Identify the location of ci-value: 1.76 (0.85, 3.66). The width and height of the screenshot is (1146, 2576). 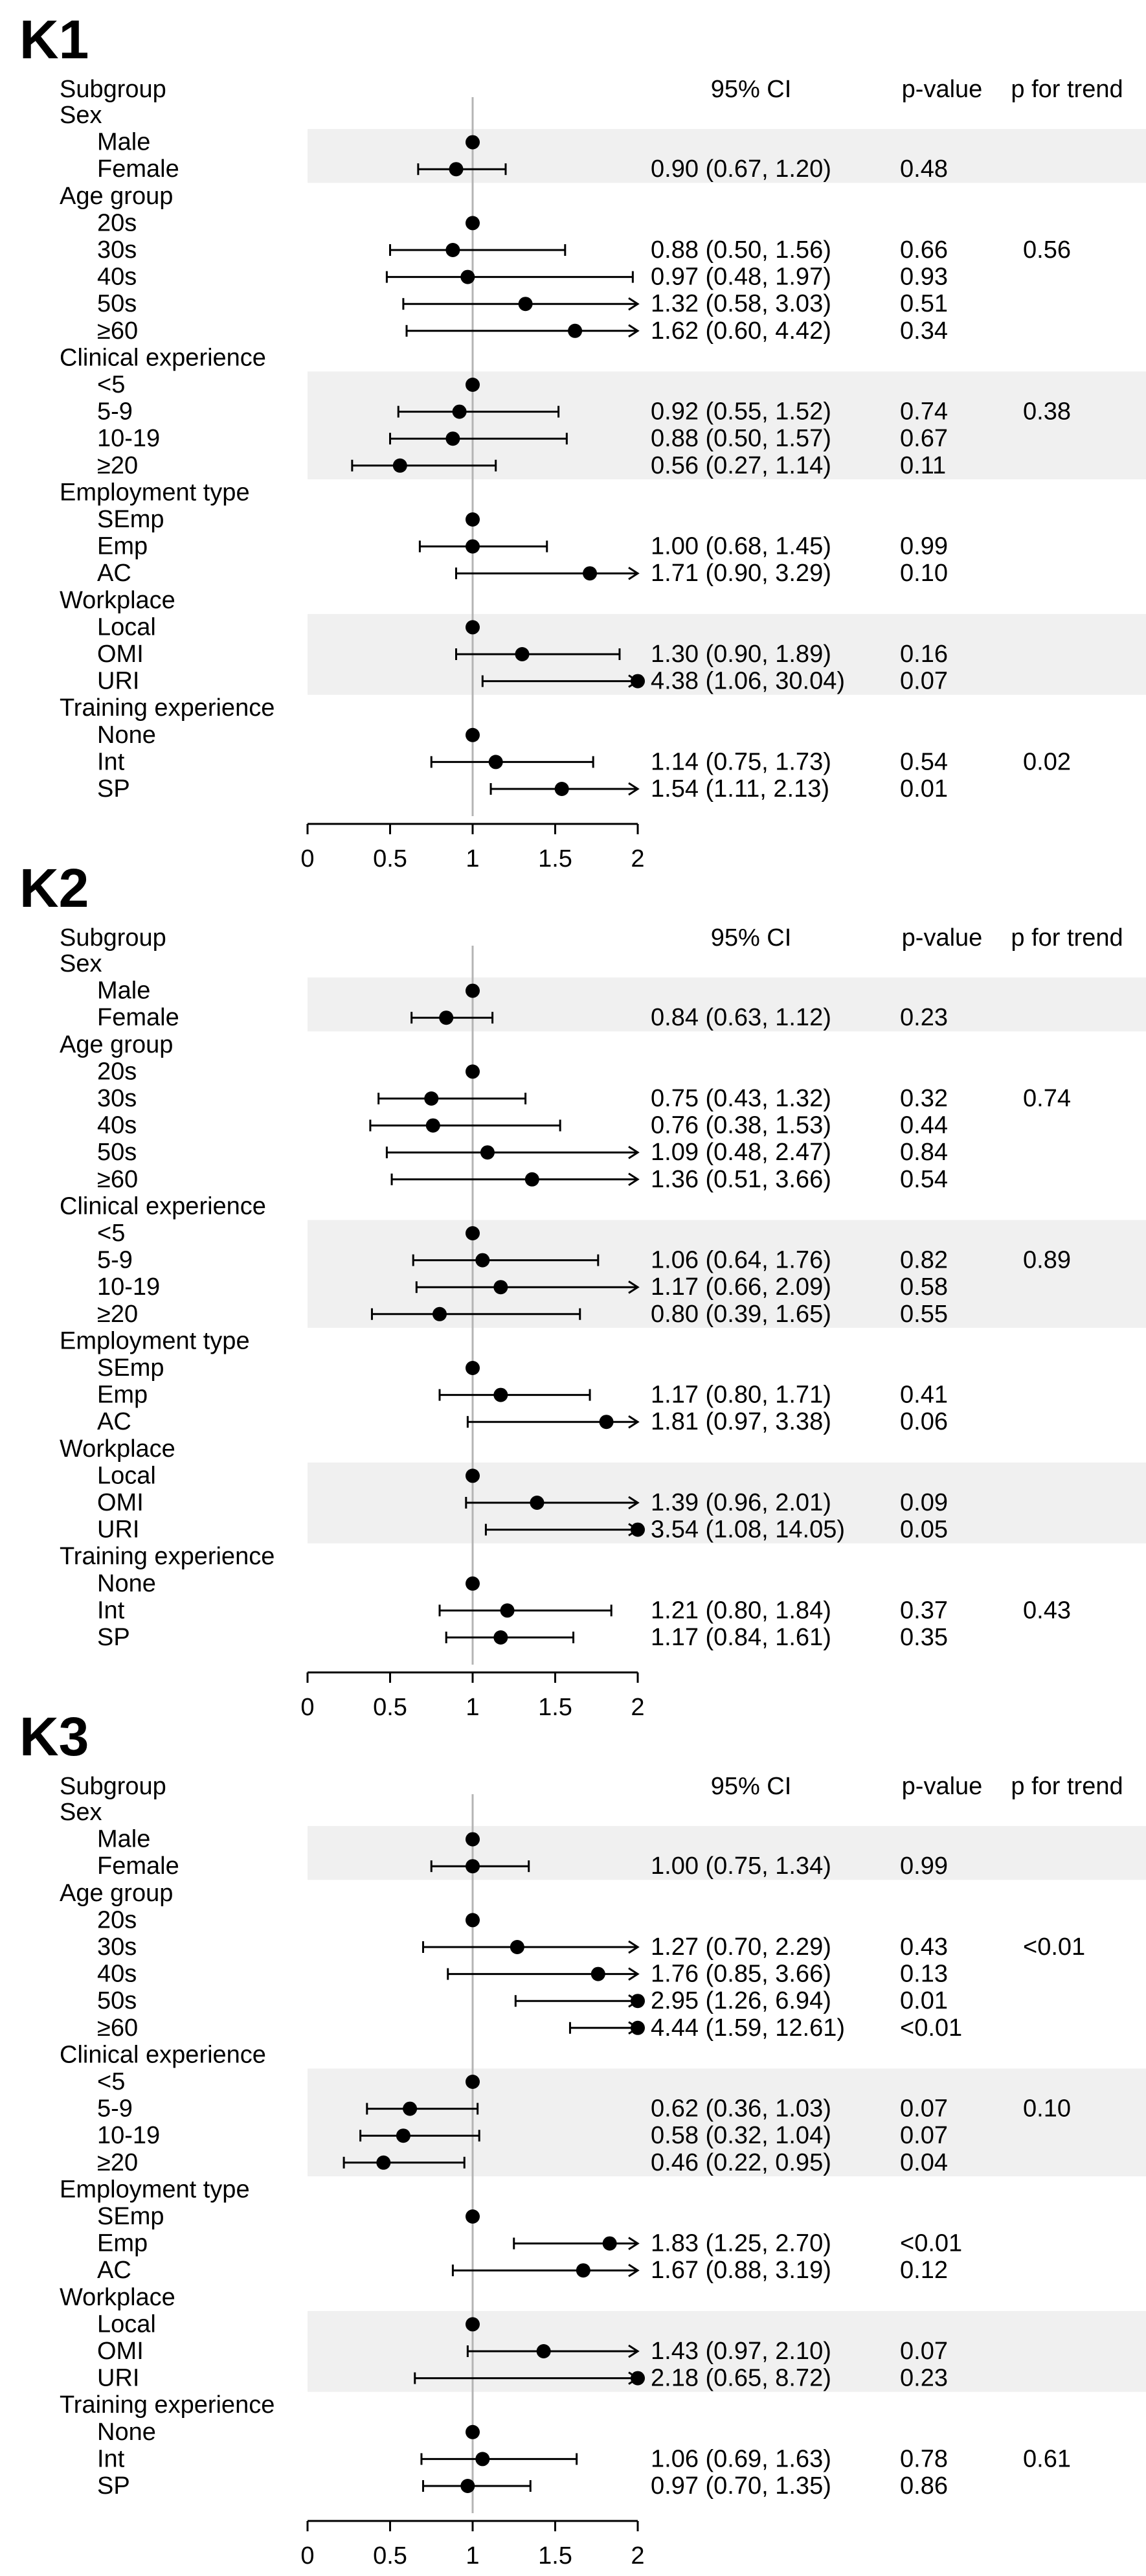
(741, 1975).